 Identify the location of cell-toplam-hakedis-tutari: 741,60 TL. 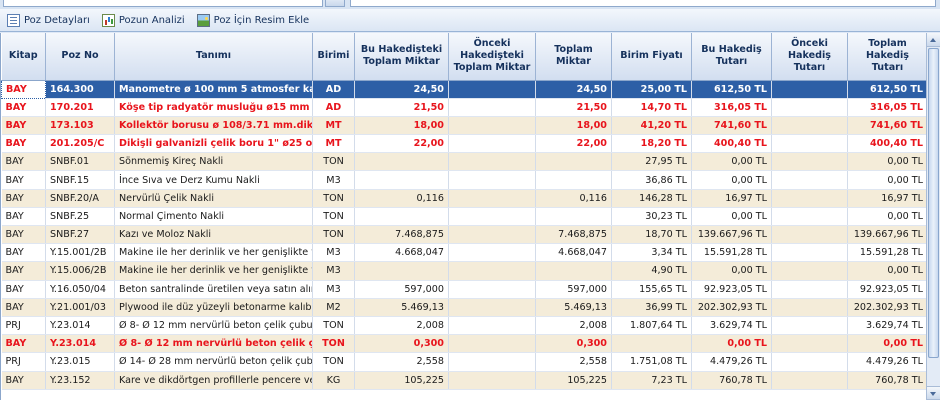
(886, 126).